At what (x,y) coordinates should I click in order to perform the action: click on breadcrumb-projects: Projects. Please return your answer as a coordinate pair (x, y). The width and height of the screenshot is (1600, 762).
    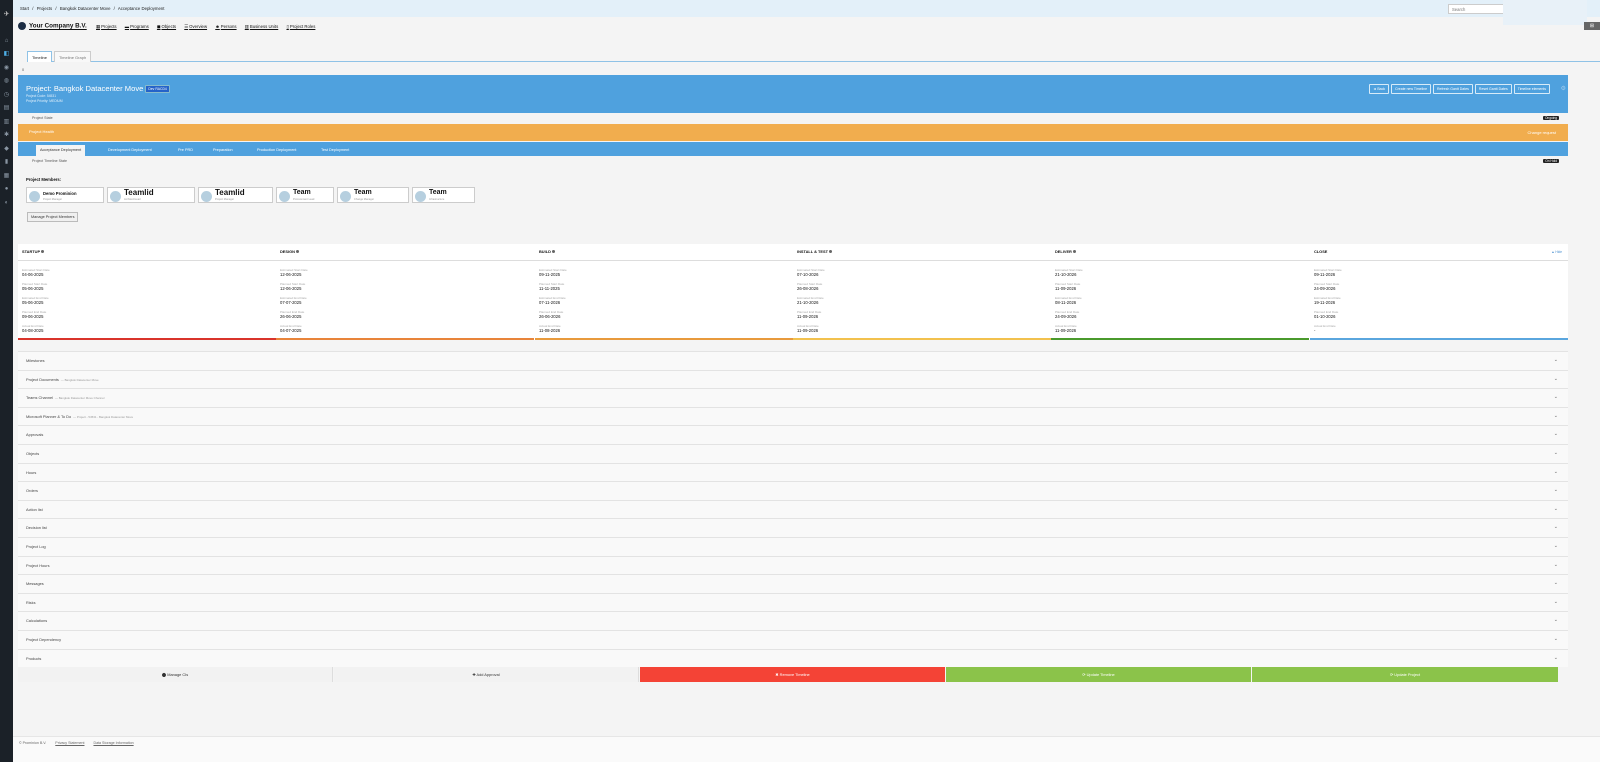
    Looking at the image, I should click on (44, 8).